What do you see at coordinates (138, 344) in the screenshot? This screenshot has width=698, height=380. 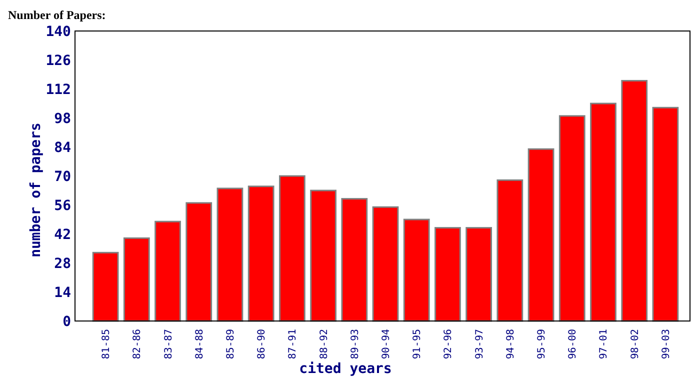 I see `x-tick-label: 82-86` at bounding box center [138, 344].